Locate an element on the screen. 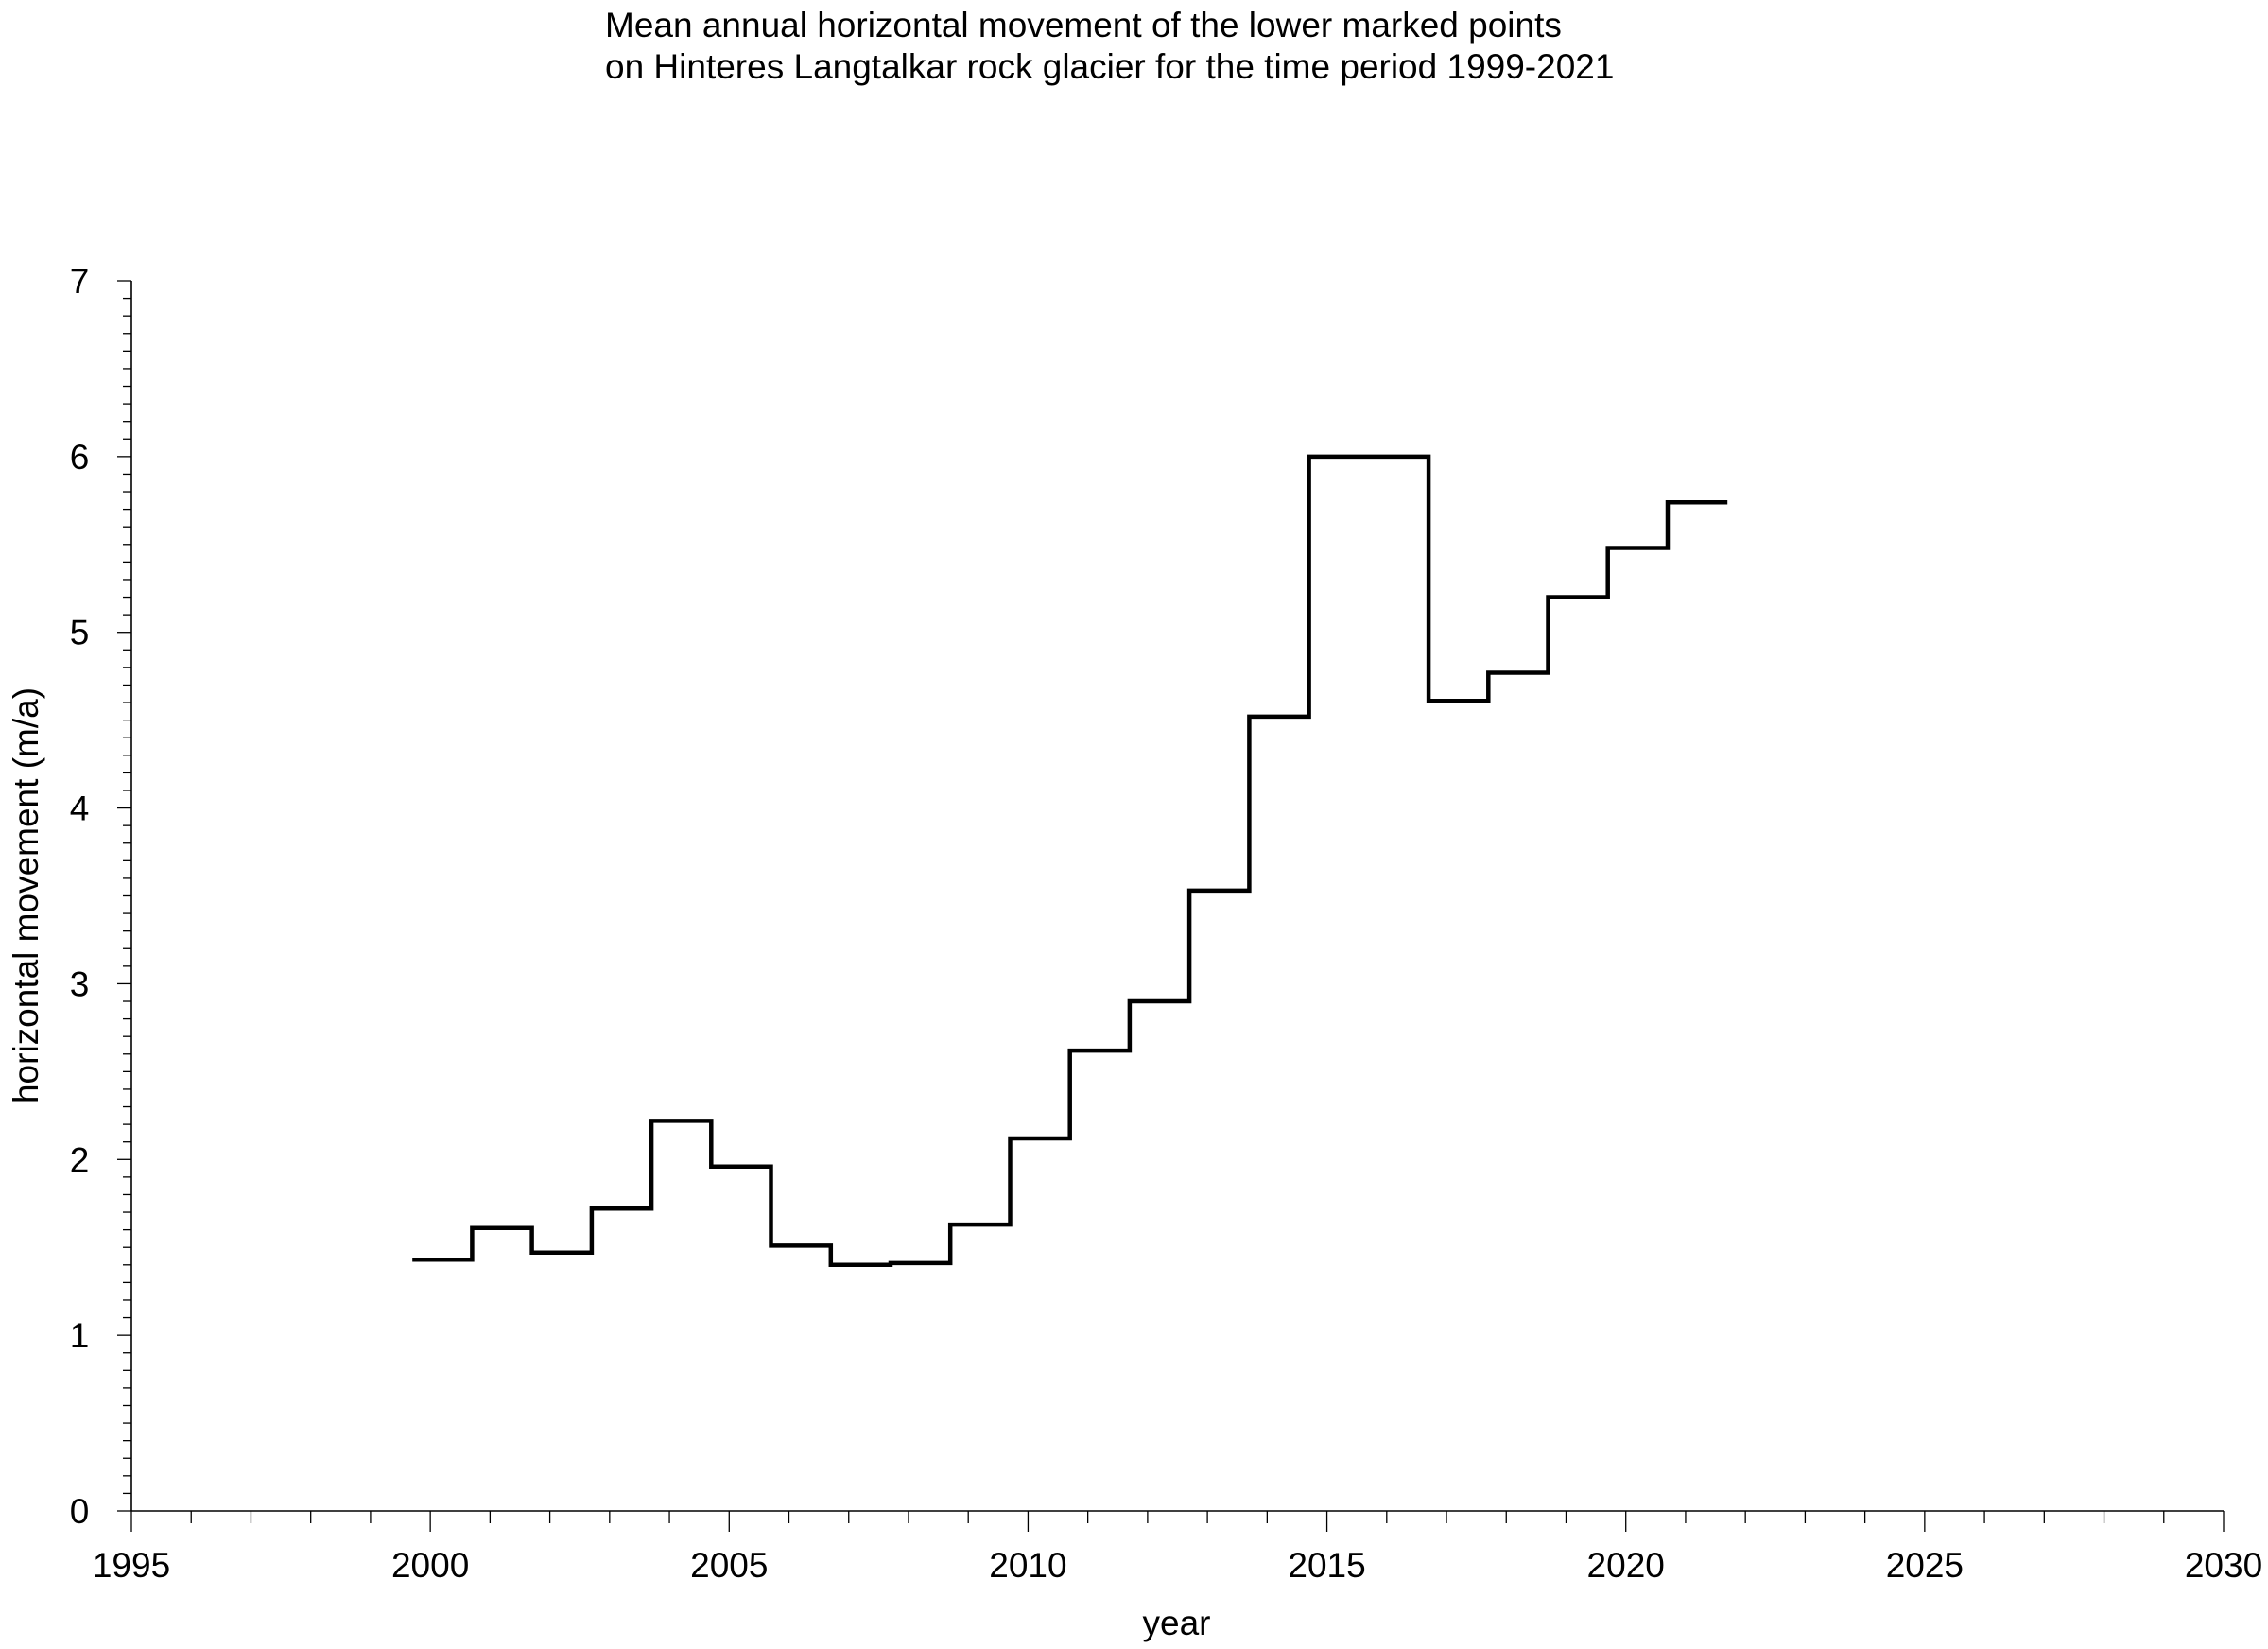 Image resolution: width=2268 pixels, height=1649 pixels. x-tick-label: 2020 is located at coordinates (1626, 1565).